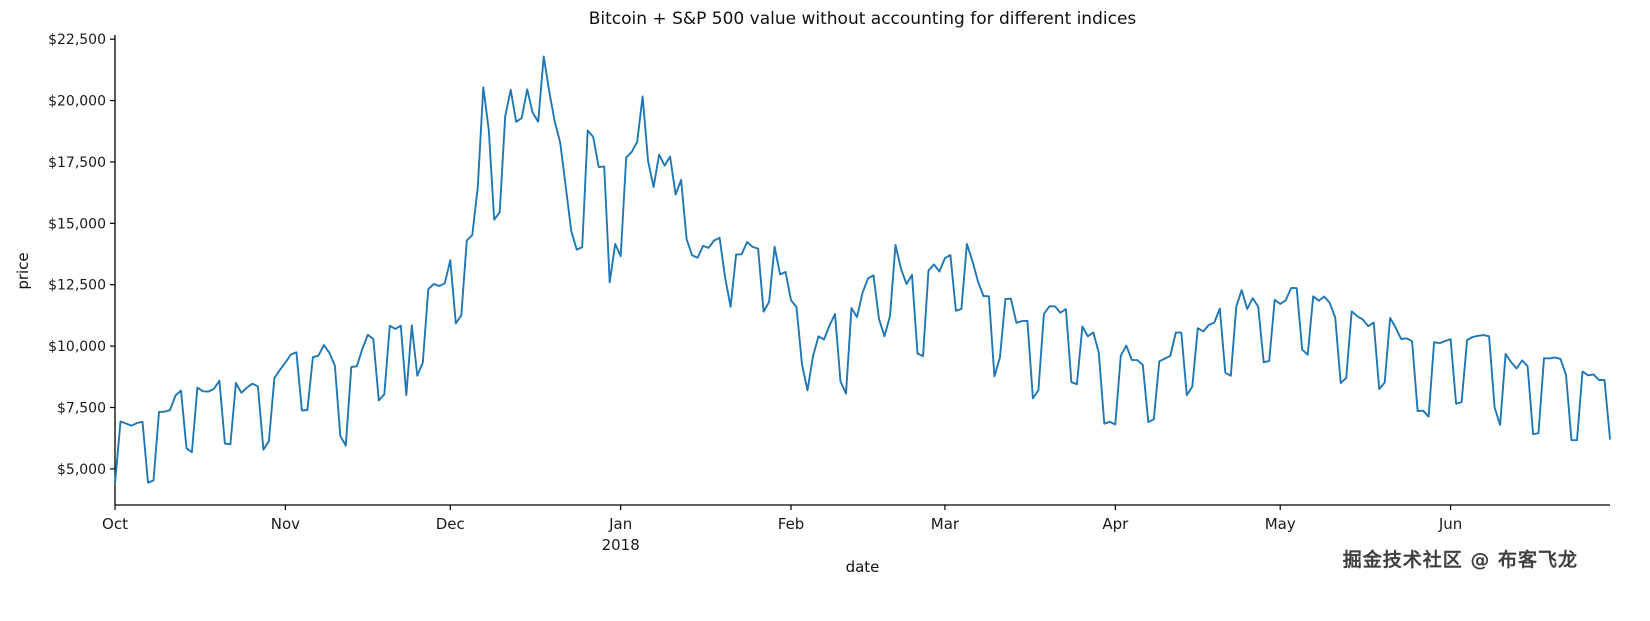  Describe the element at coordinates (77, 40) in the screenshot. I see `y-tick-label: $22,500` at that location.